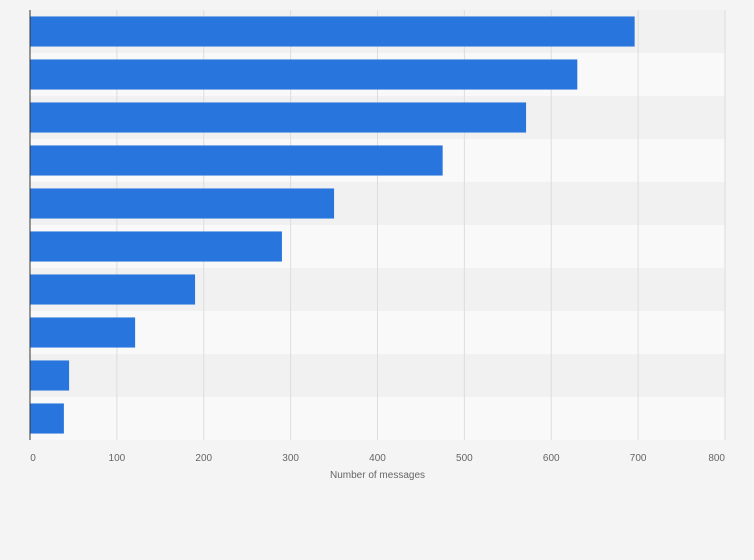 This screenshot has height=560, width=754. Describe the element at coordinates (377, 475) in the screenshot. I see `x-axis-title: Number of messages` at that location.